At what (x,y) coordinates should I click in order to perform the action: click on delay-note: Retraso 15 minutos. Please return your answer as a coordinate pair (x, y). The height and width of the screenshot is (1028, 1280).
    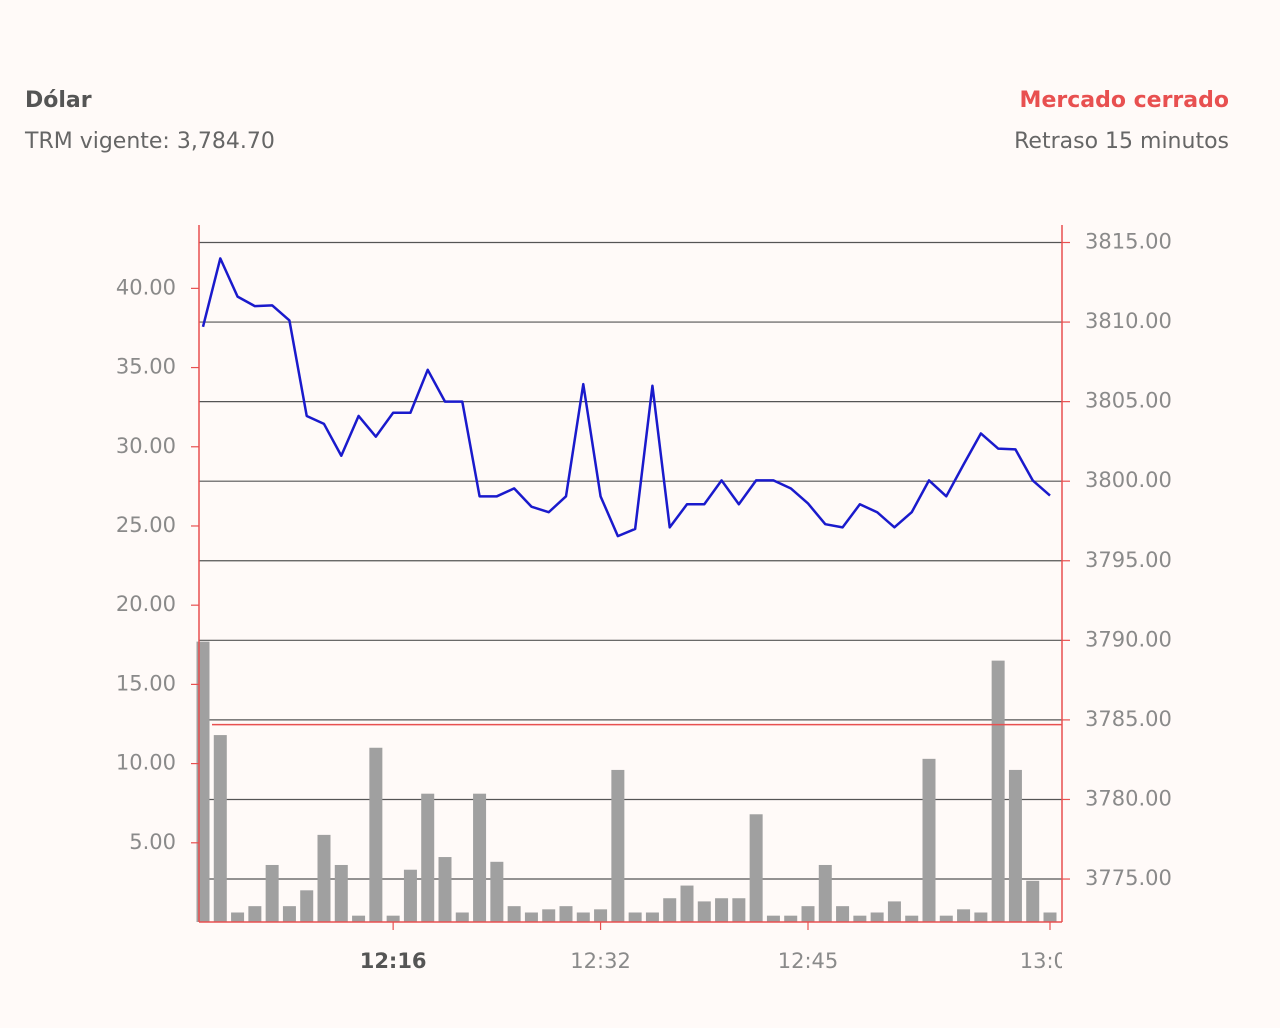
    Looking at the image, I should click on (1121, 141).